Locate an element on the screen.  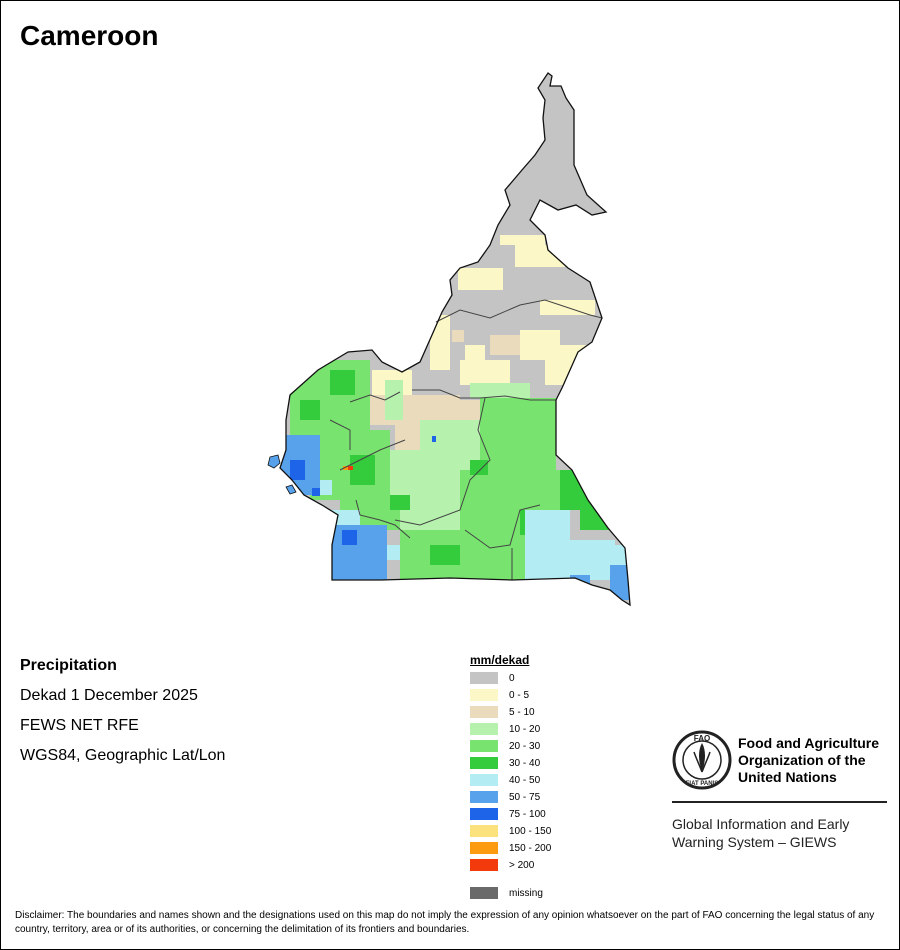
legend-item: 10 - 20 is located at coordinates (505, 729).